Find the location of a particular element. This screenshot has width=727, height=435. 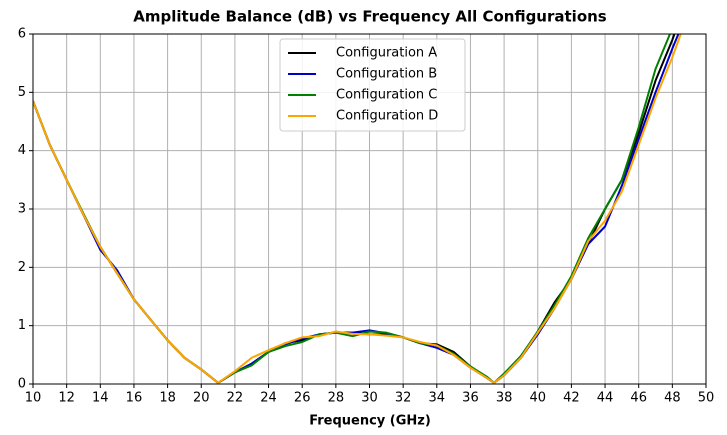

x-tick-label: 32 is located at coordinates (403, 398).